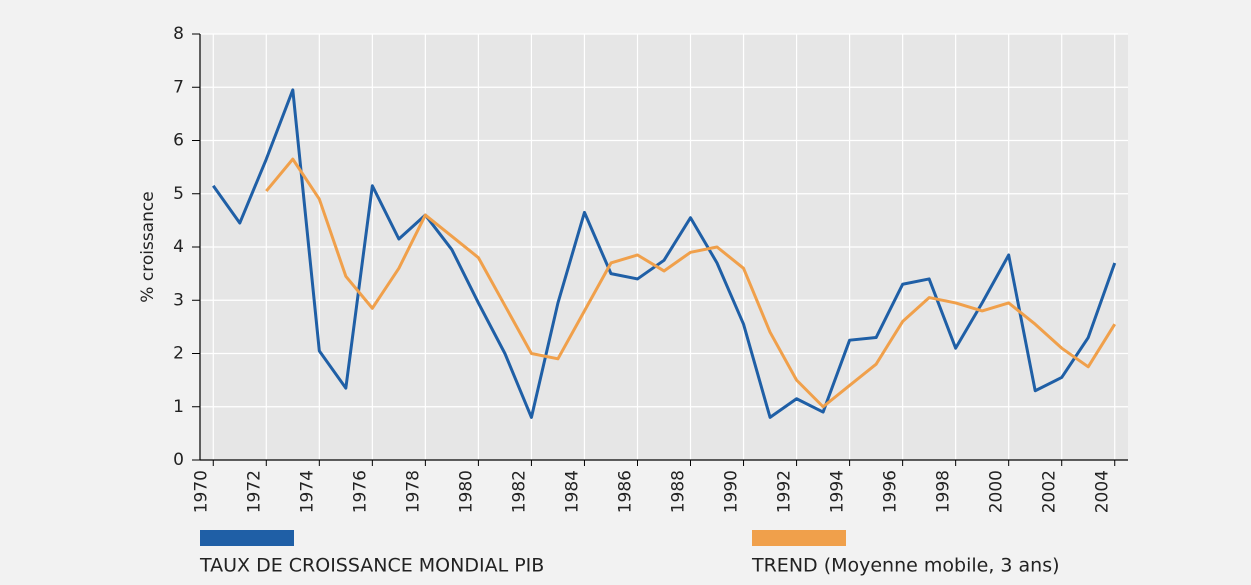  I want to click on legend-label: TREND (Moyenne mobile, 3 ans), so click(905, 566).